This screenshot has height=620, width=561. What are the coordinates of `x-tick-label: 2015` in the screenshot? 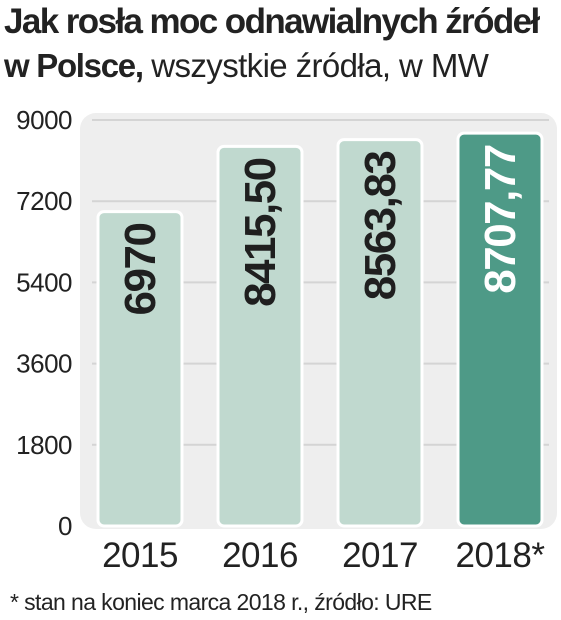 It's located at (140, 555).